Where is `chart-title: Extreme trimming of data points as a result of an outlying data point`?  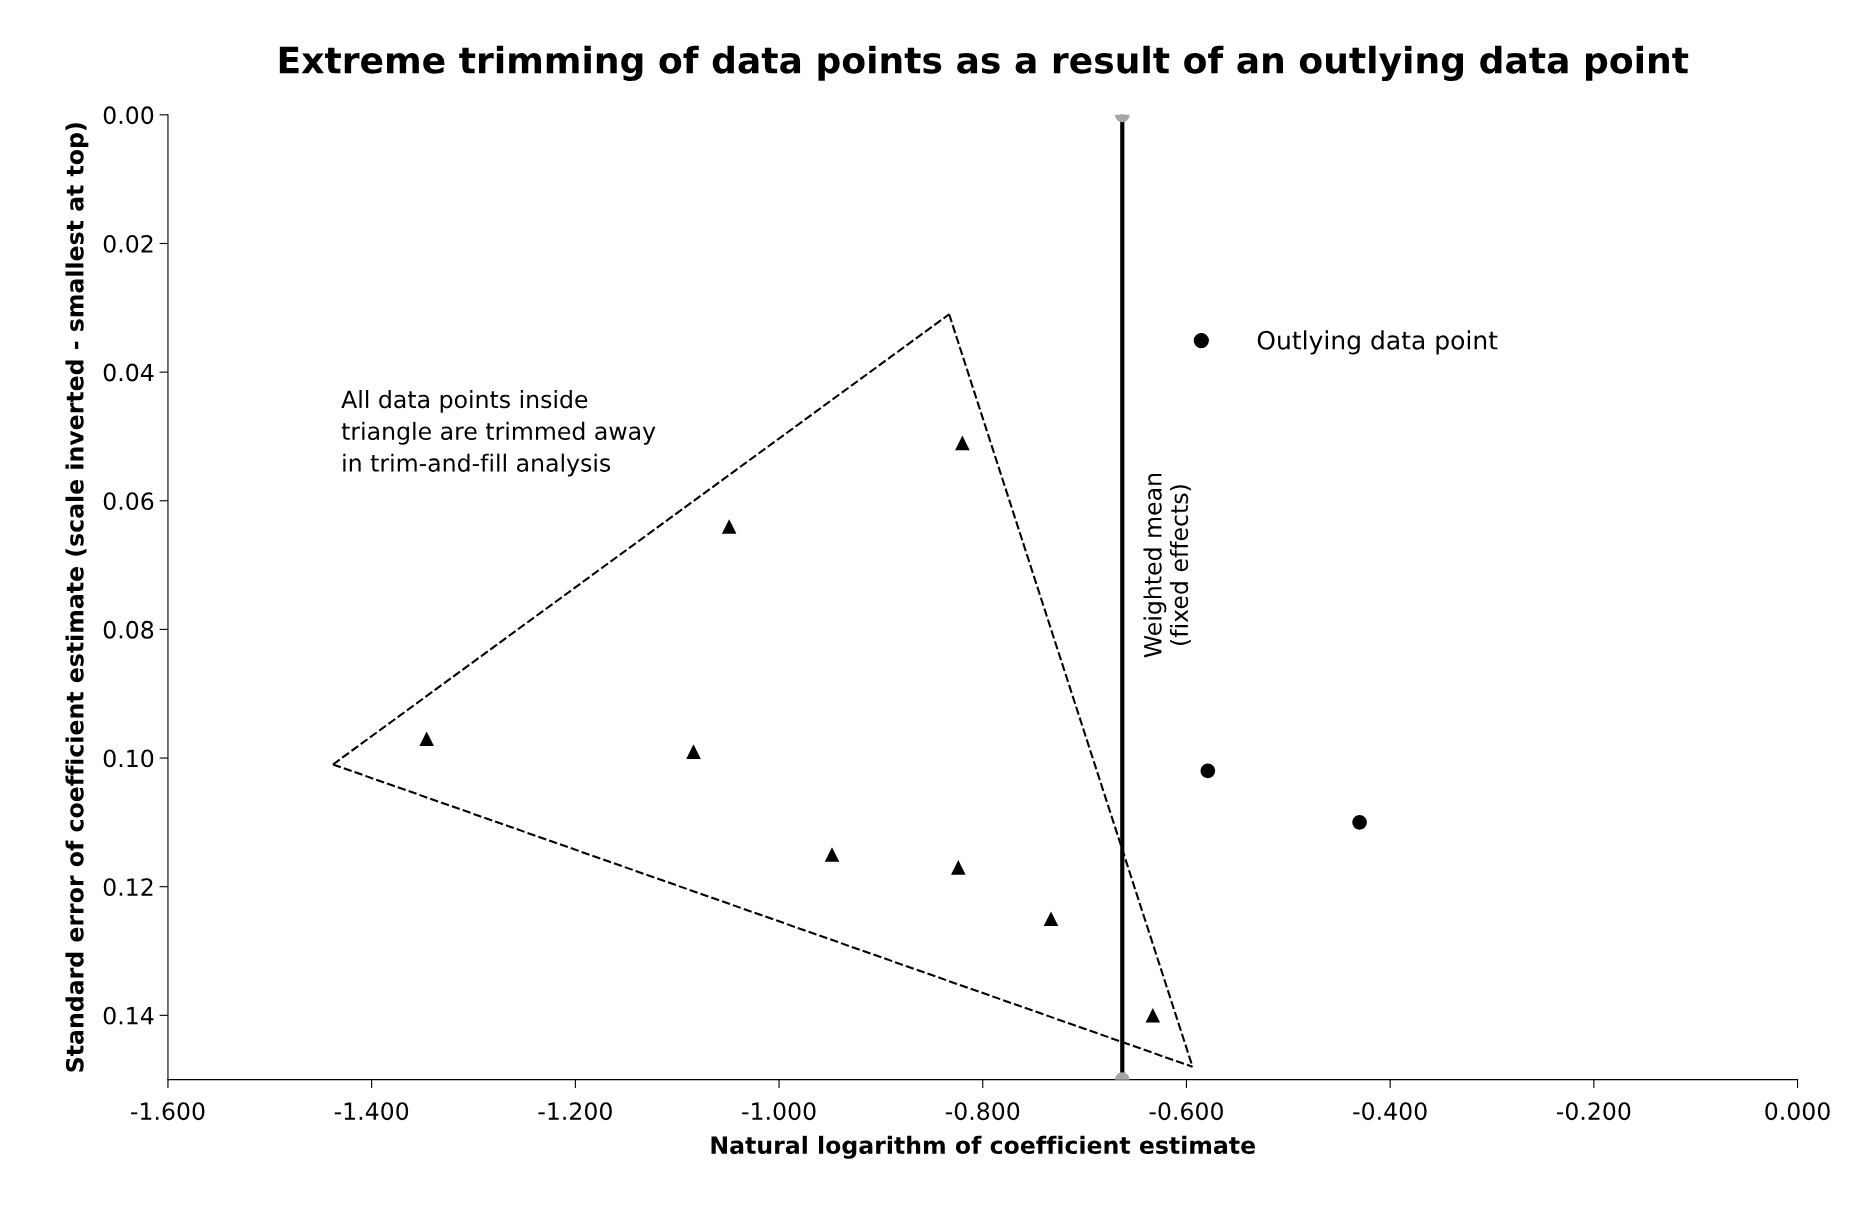
chart-title: Extreme trimming of data points as a result of an outlying data point is located at coordinates (984, 63).